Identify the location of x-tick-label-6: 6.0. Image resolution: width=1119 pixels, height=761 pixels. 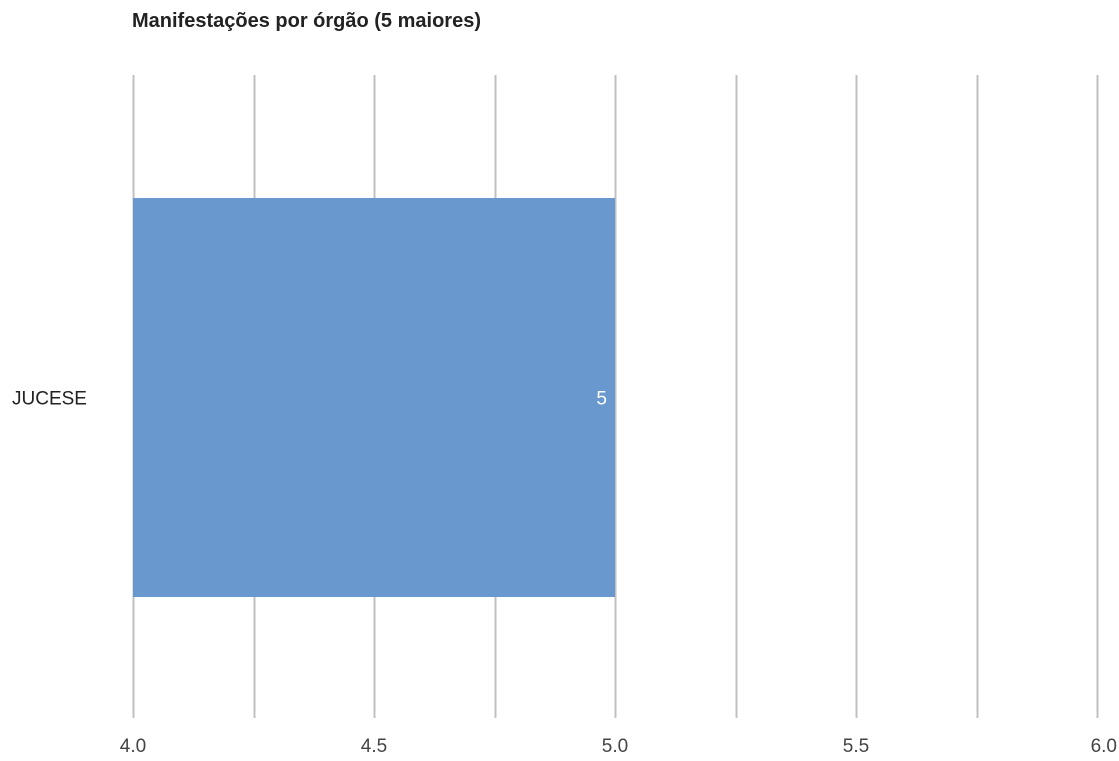
(1104, 746).